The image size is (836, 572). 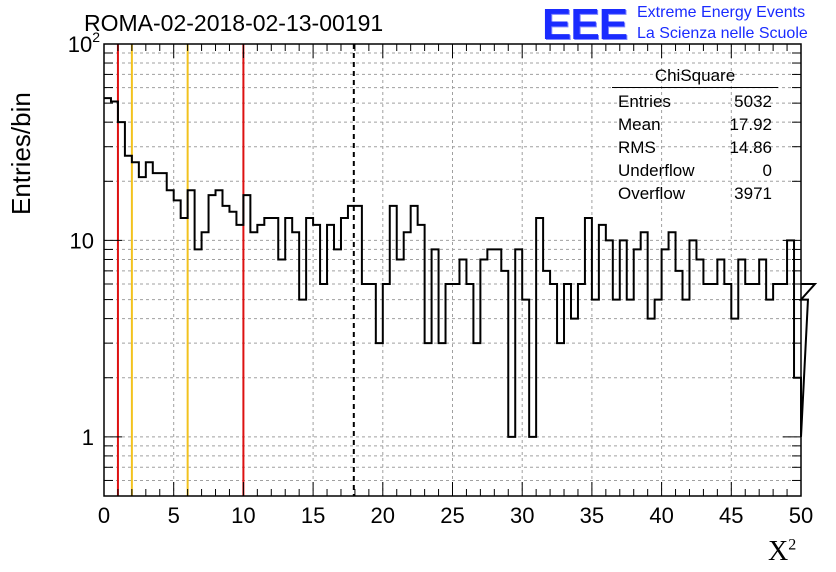 I want to click on stats-value: 5032, so click(x=753, y=101).